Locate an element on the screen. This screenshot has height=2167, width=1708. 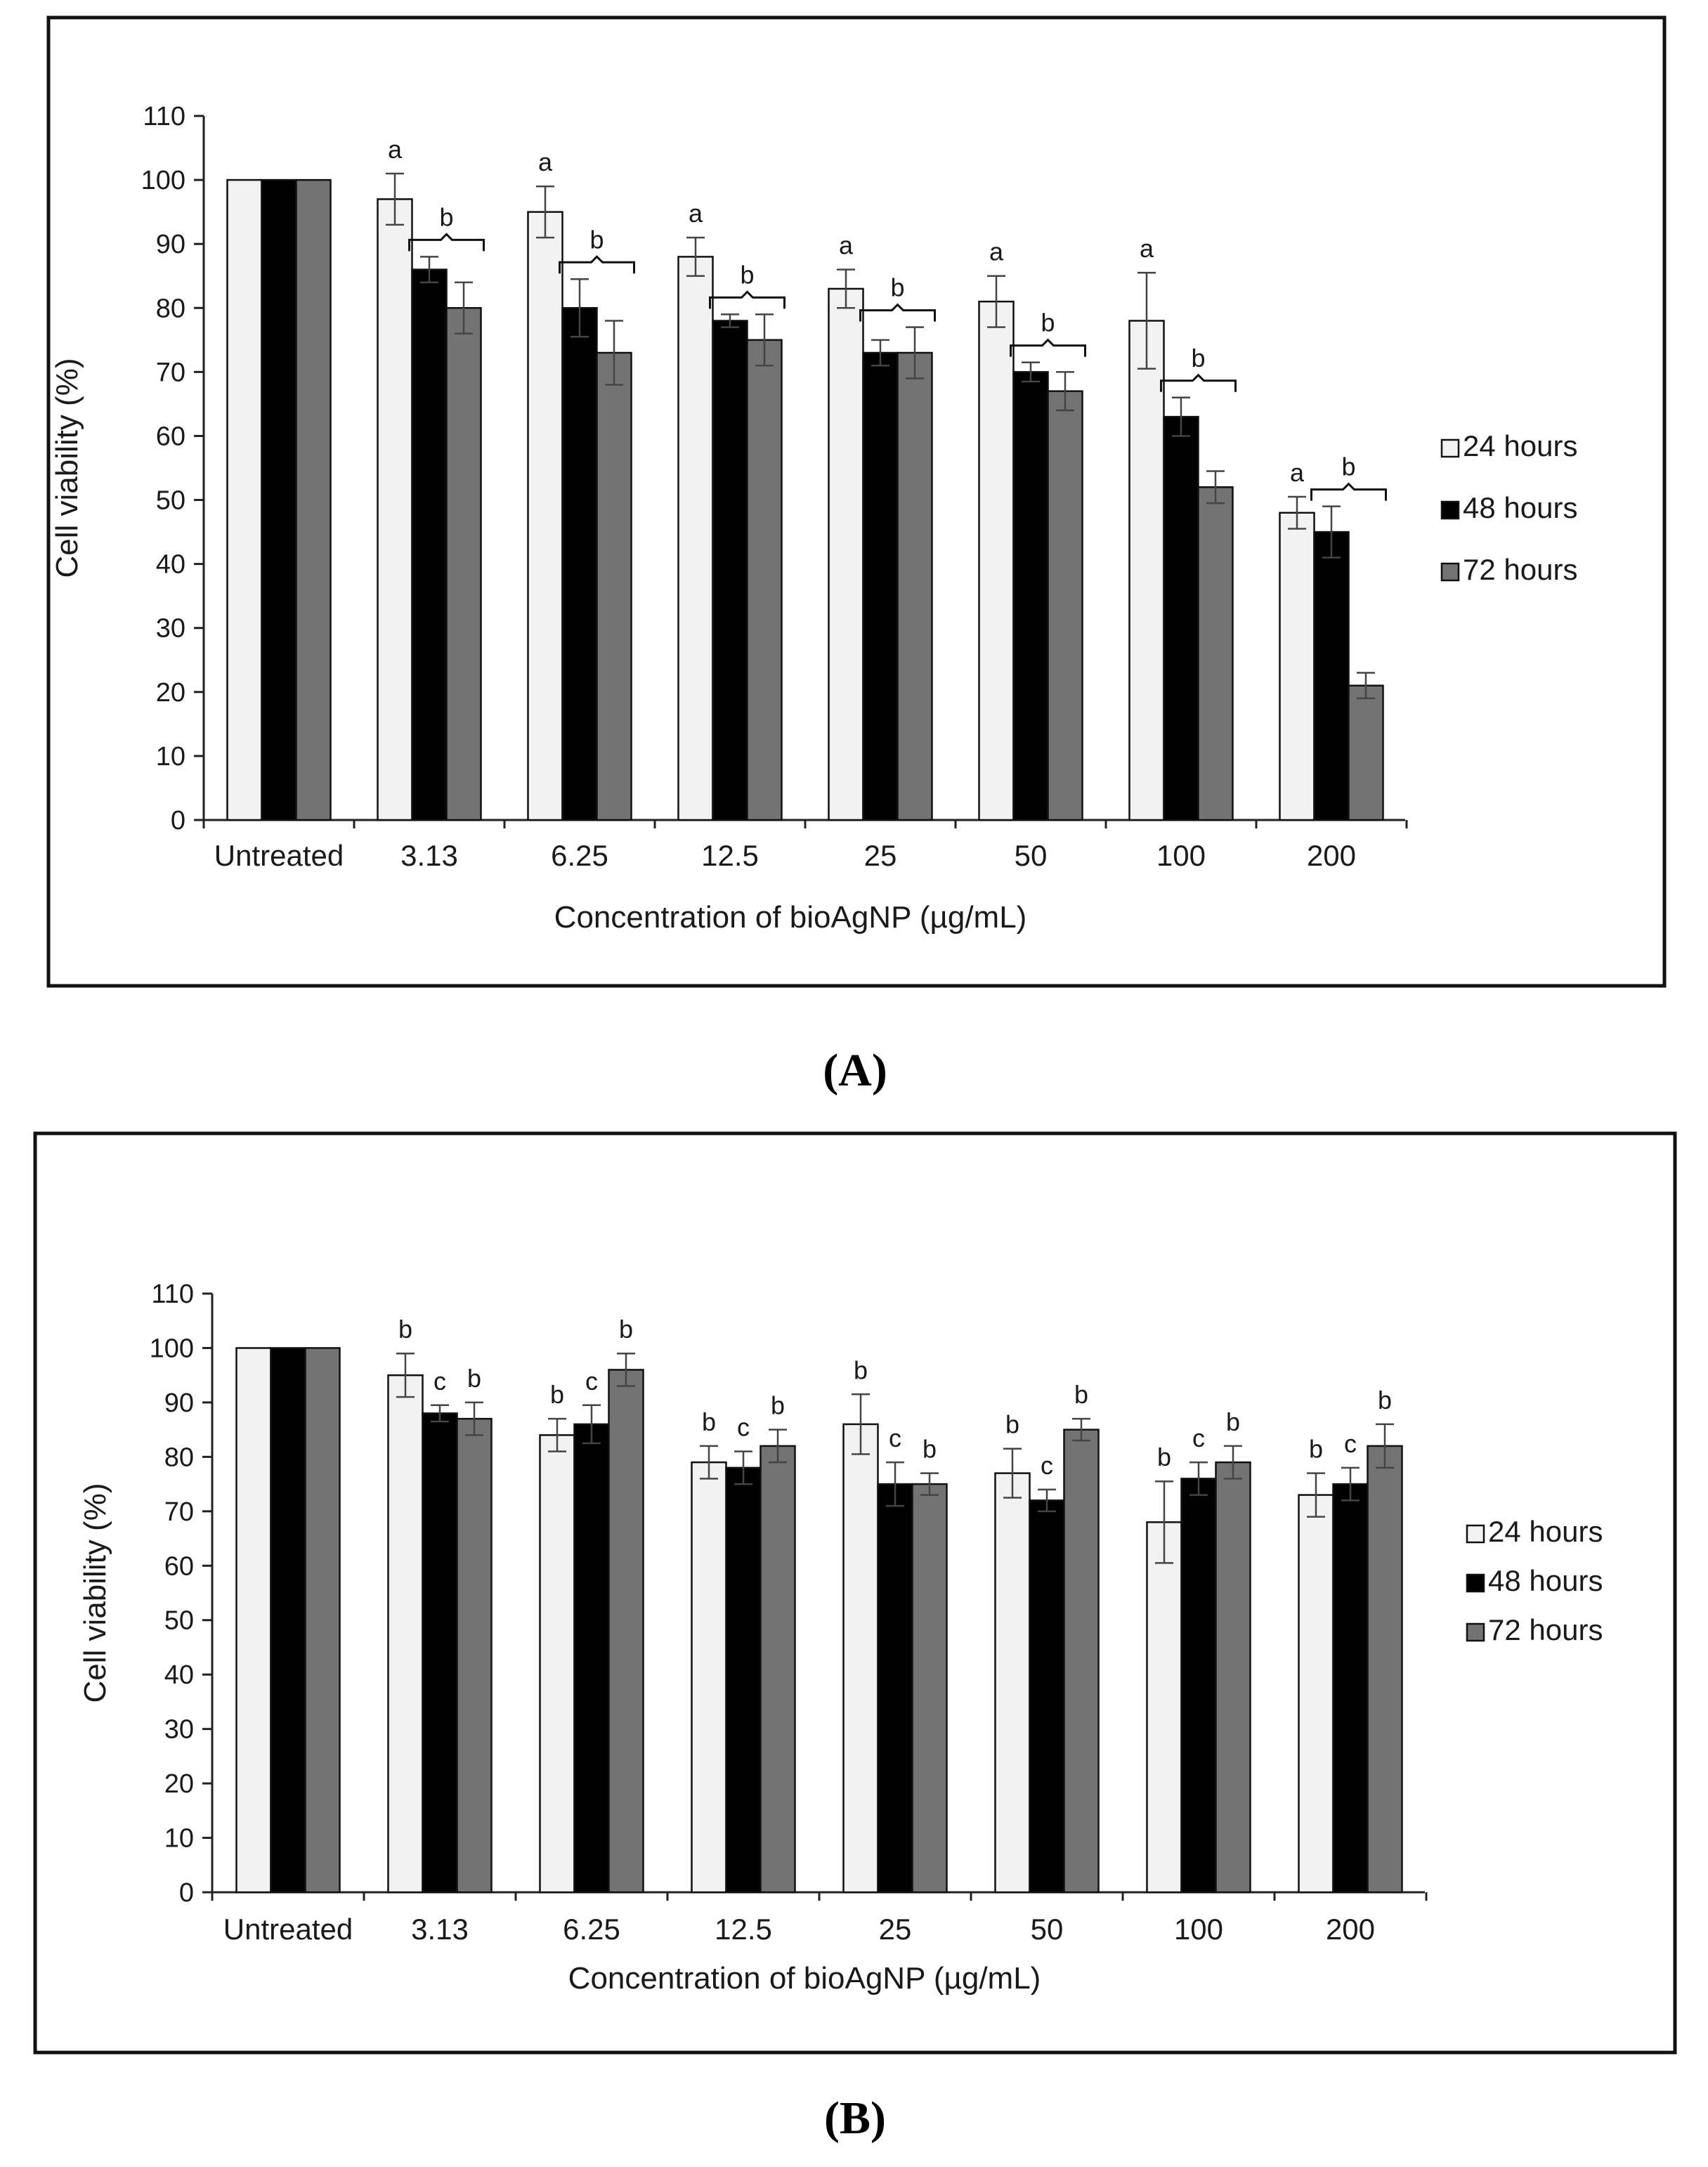
panel-a-category-label: 25 is located at coordinates (880, 855).